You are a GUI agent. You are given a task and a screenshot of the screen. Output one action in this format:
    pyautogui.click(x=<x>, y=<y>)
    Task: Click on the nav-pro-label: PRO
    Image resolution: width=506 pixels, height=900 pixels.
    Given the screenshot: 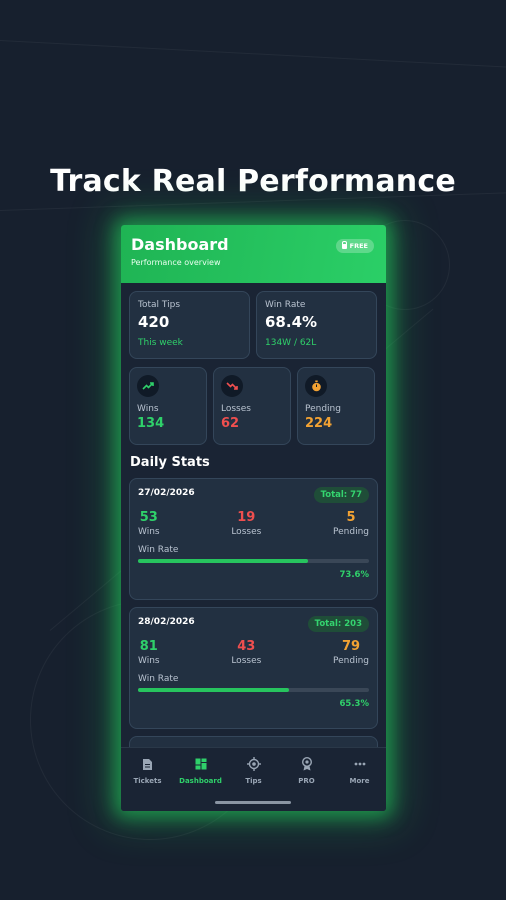 What is the action you would take?
    pyautogui.click(x=306, y=781)
    